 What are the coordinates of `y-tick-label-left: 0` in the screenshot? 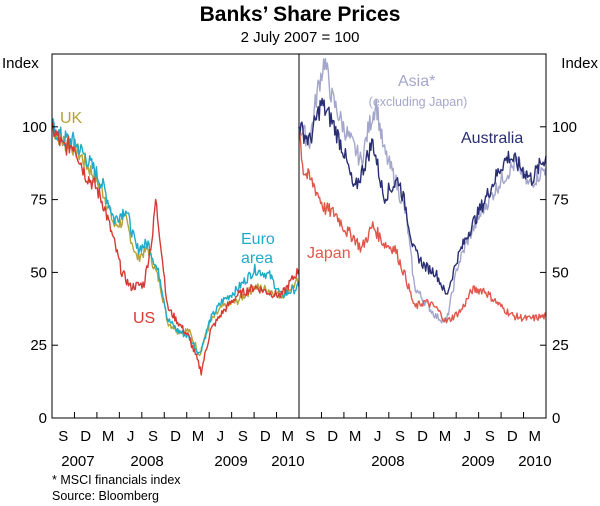 It's located at (43, 418).